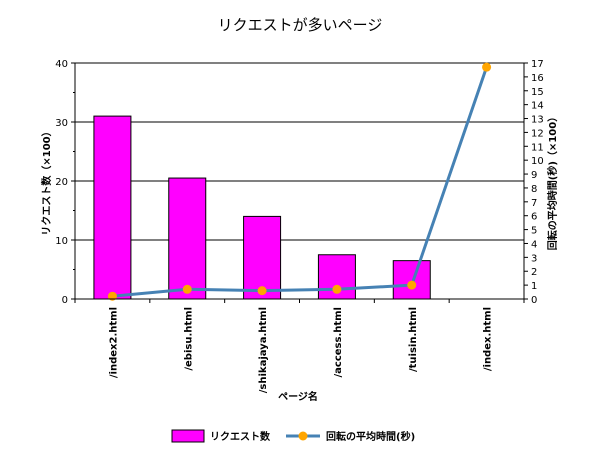 The width and height of the screenshot is (600, 450). I want to click on x-axis-label: ページ名, so click(298, 396).